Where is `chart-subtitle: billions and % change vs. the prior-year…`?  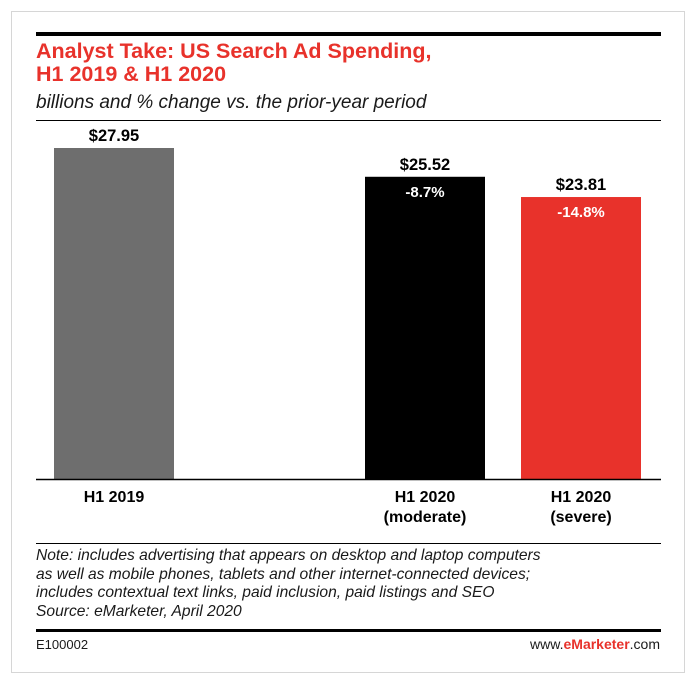 chart-subtitle: billions and % change vs. the prior-year… is located at coordinates (231, 102).